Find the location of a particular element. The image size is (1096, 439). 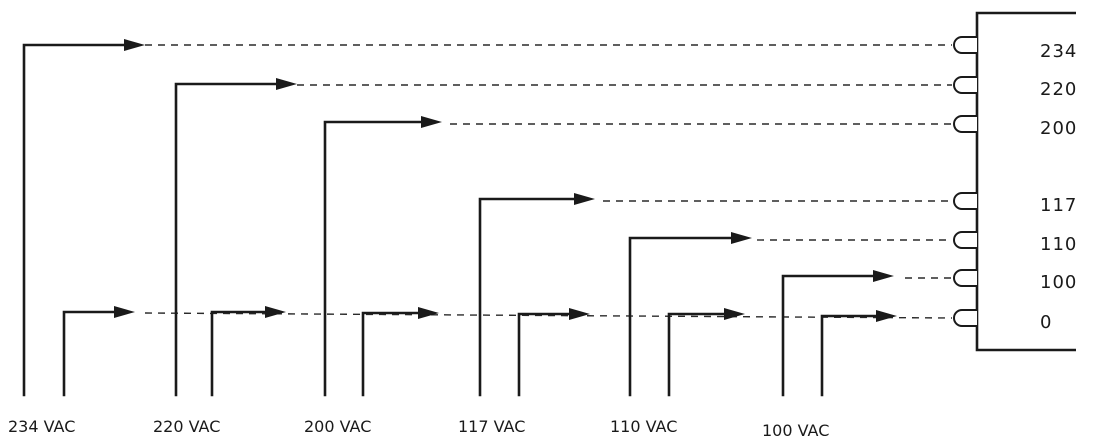

tap-labels: 234 220 200 117 110 100 0 is located at coordinates (1058, 187).